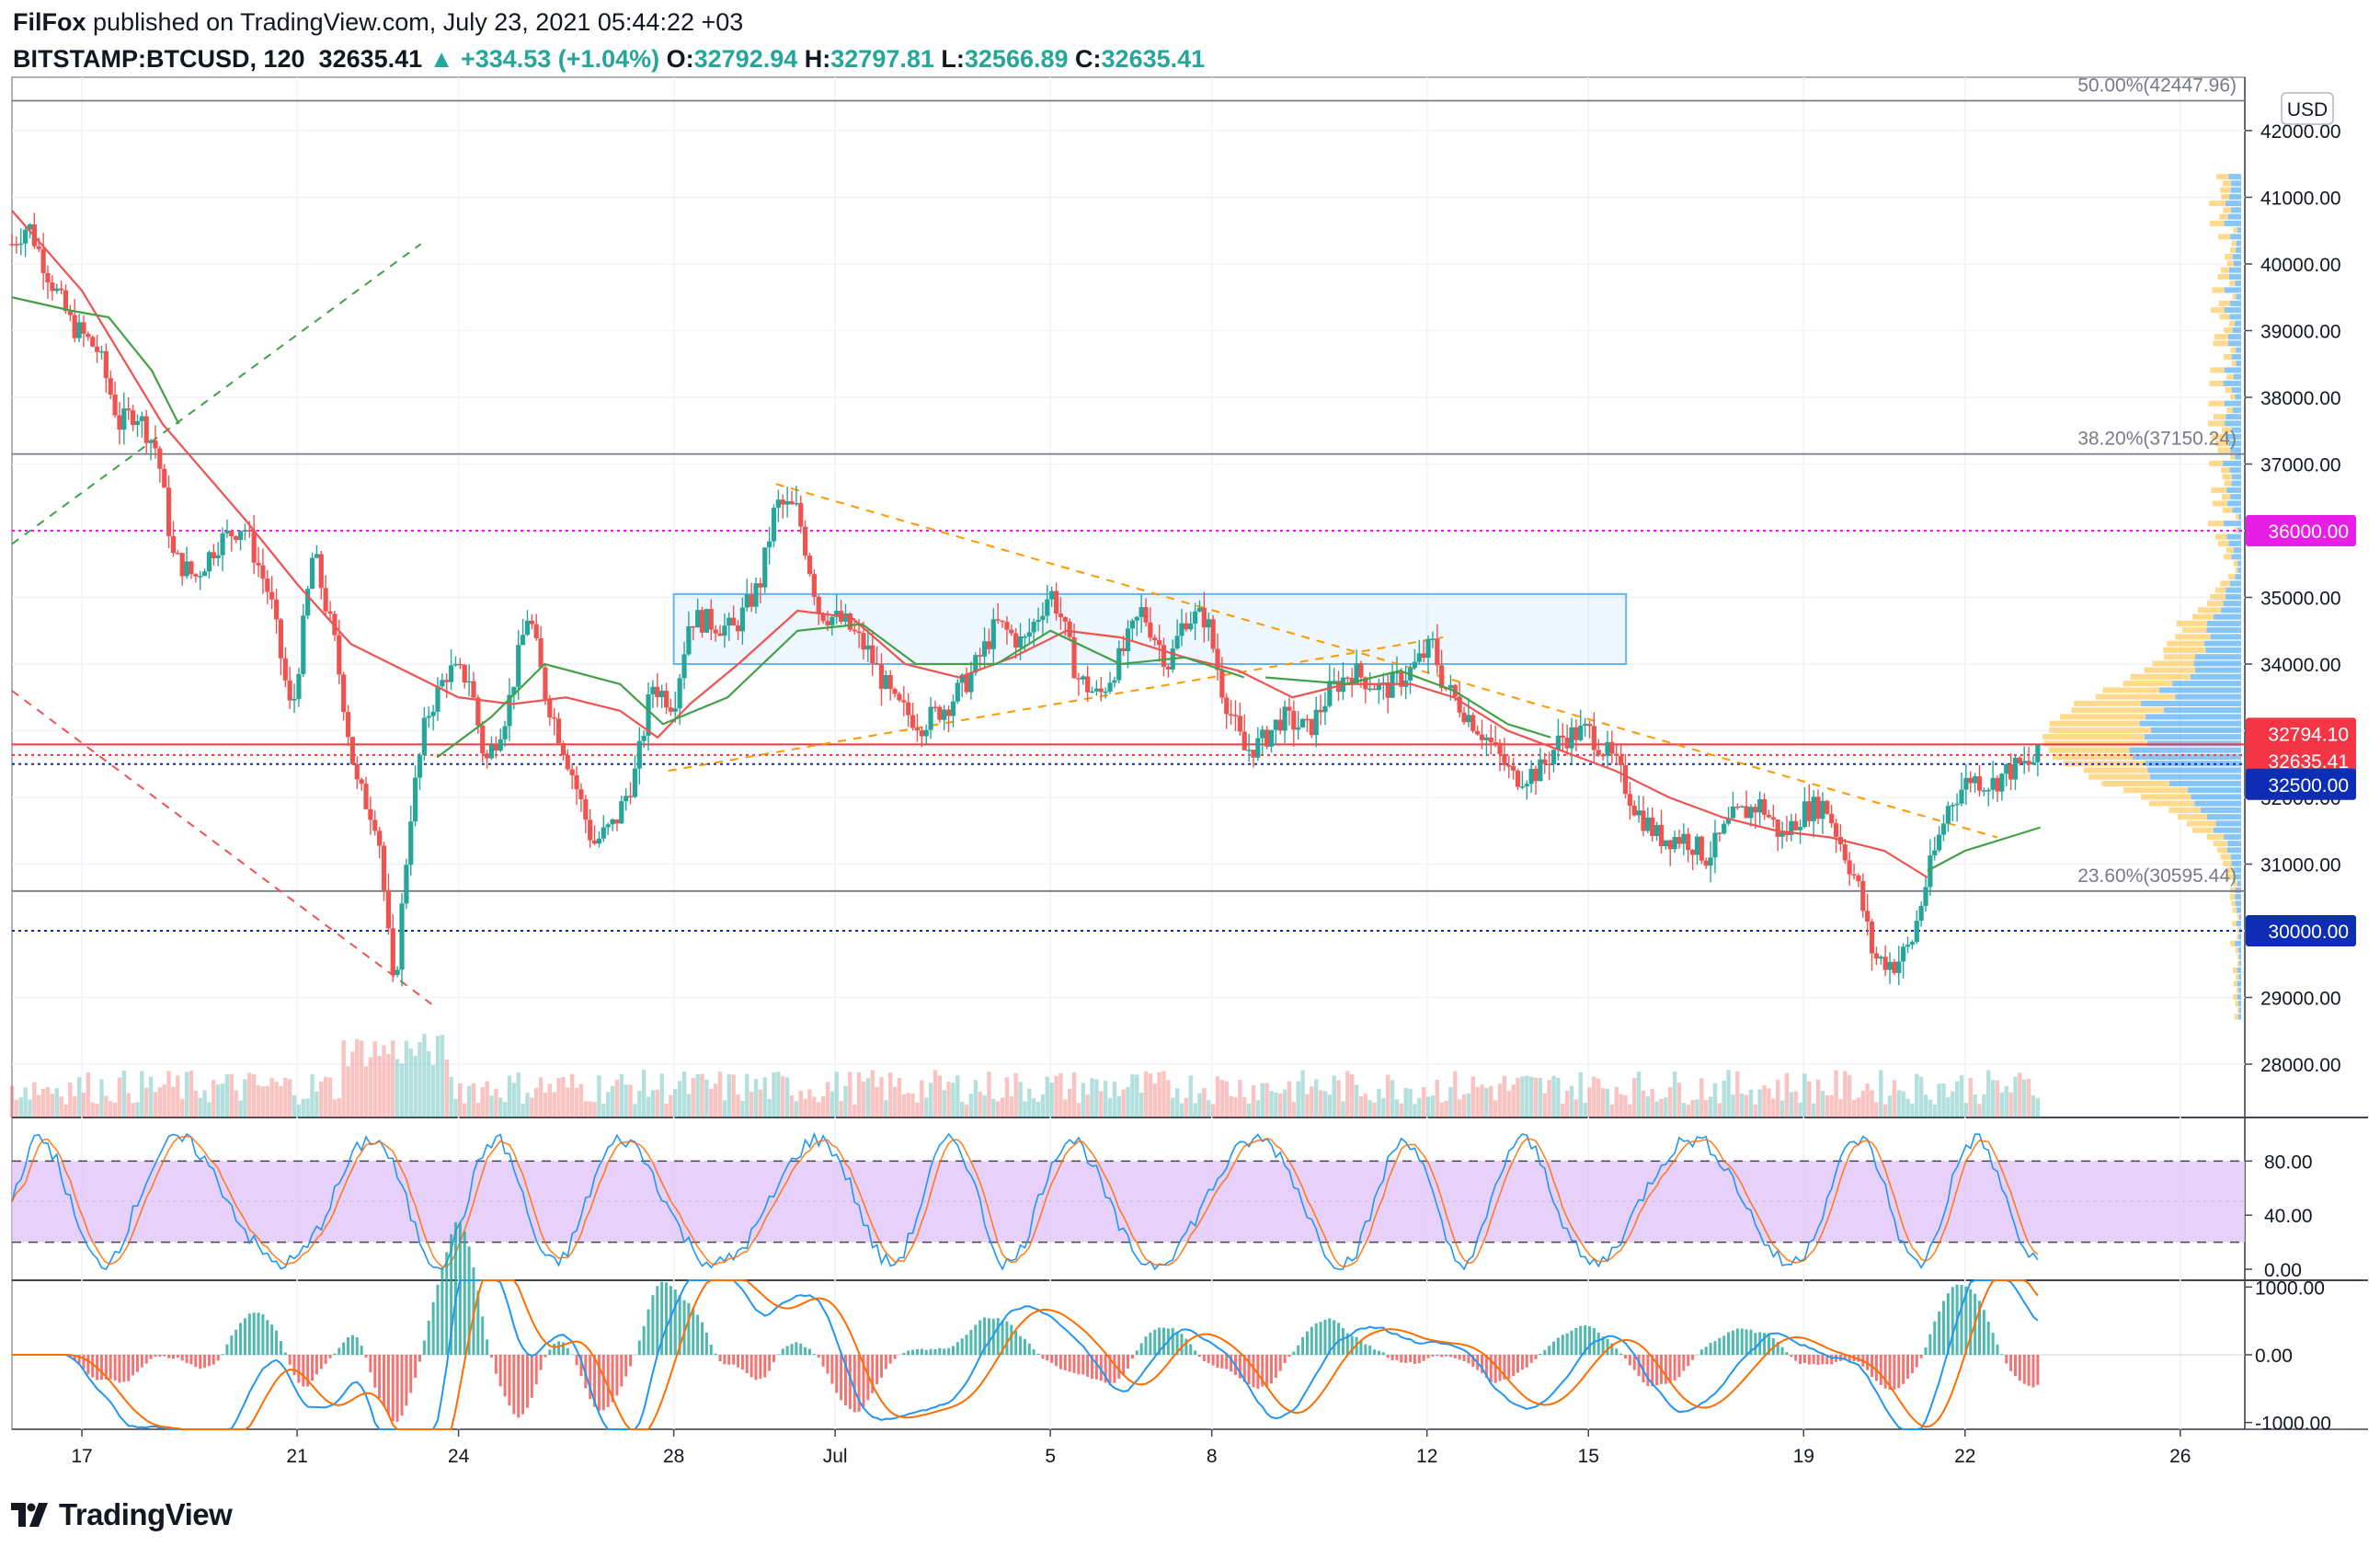 Image resolution: width=2380 pixels, height=1547 pixels. I want to click on tradingview-logo: TradingView, so click(122, 1515).